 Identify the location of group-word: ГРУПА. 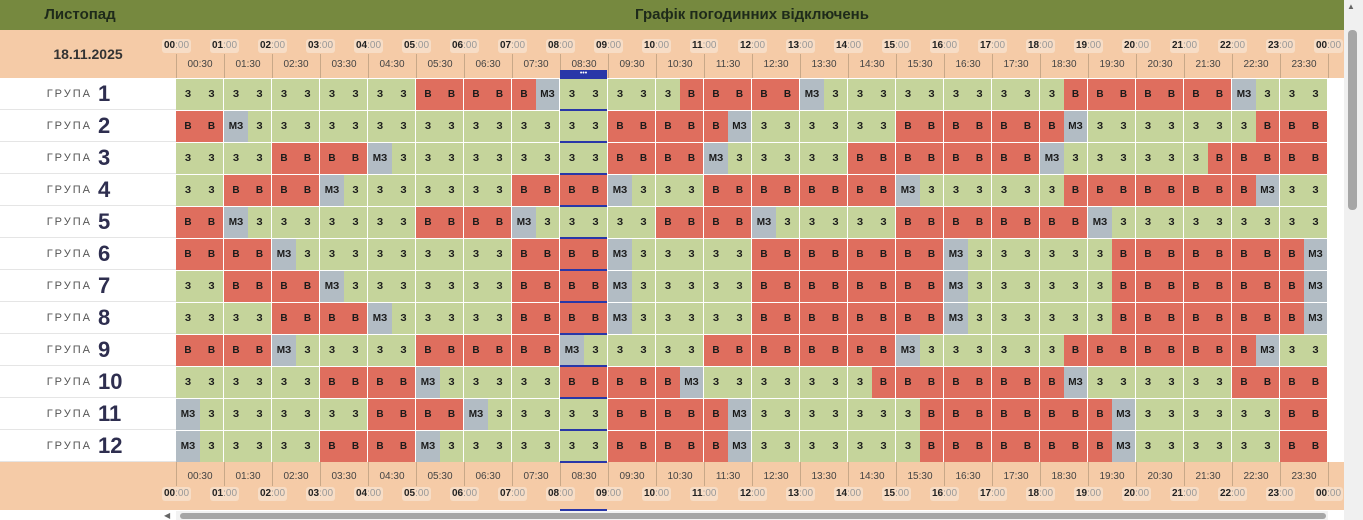
(69, 350).